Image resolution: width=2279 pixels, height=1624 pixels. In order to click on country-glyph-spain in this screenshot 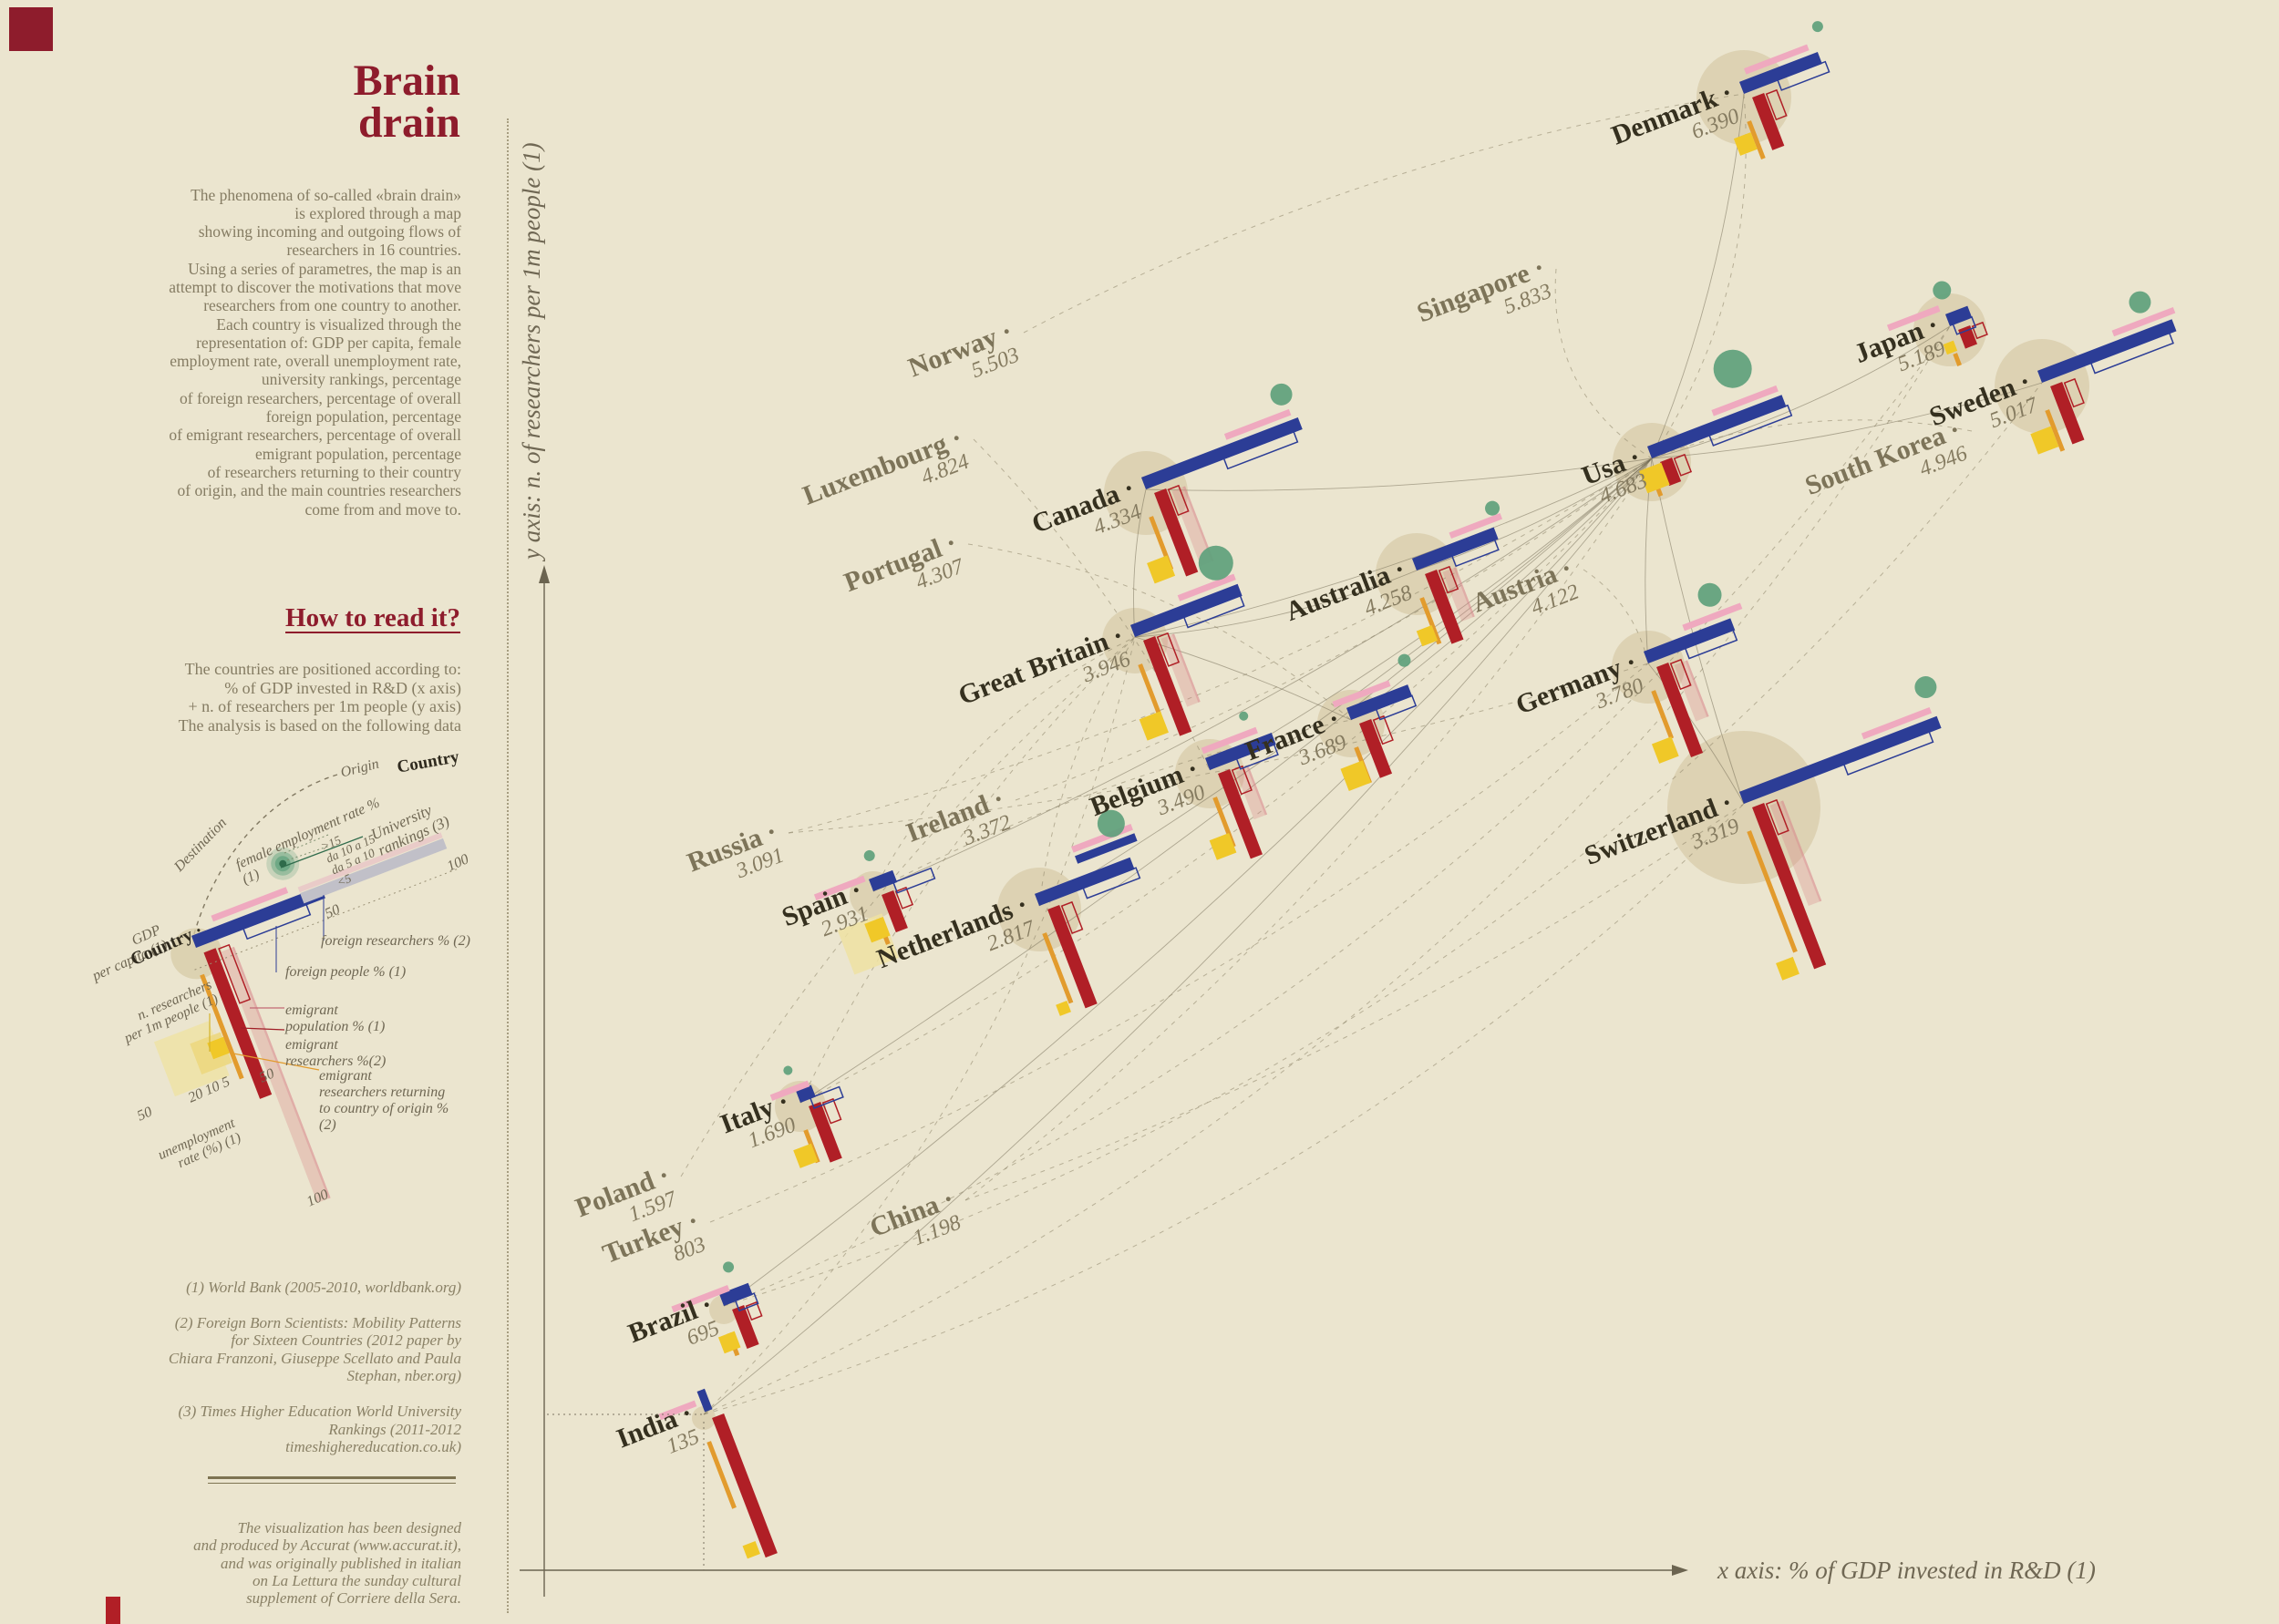, I will do `click(874, 912)`.